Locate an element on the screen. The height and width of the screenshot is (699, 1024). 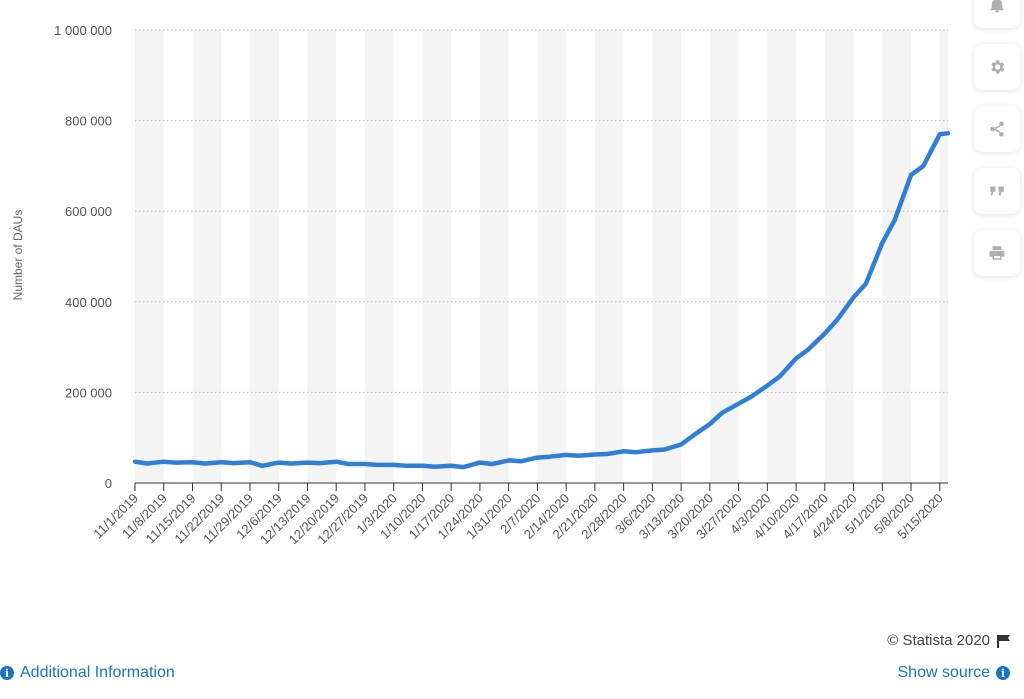
additional-information-label: Additional Information is located at coordinates (97, 672).